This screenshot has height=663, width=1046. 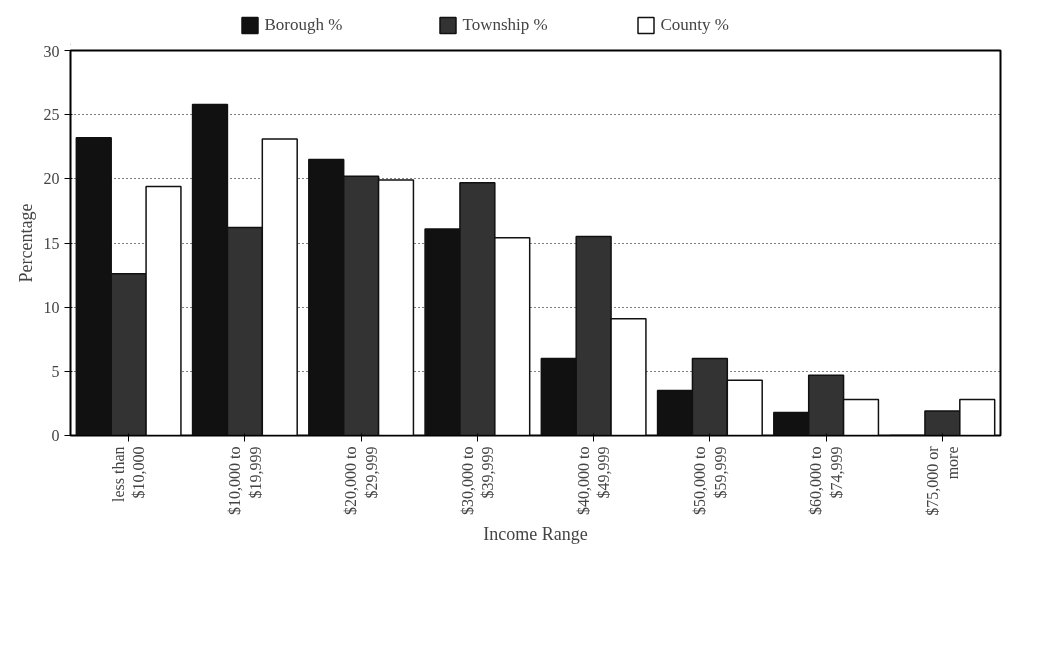 I want to click on x-tick-label: $75,000 or more, so click(x=942, y=480).